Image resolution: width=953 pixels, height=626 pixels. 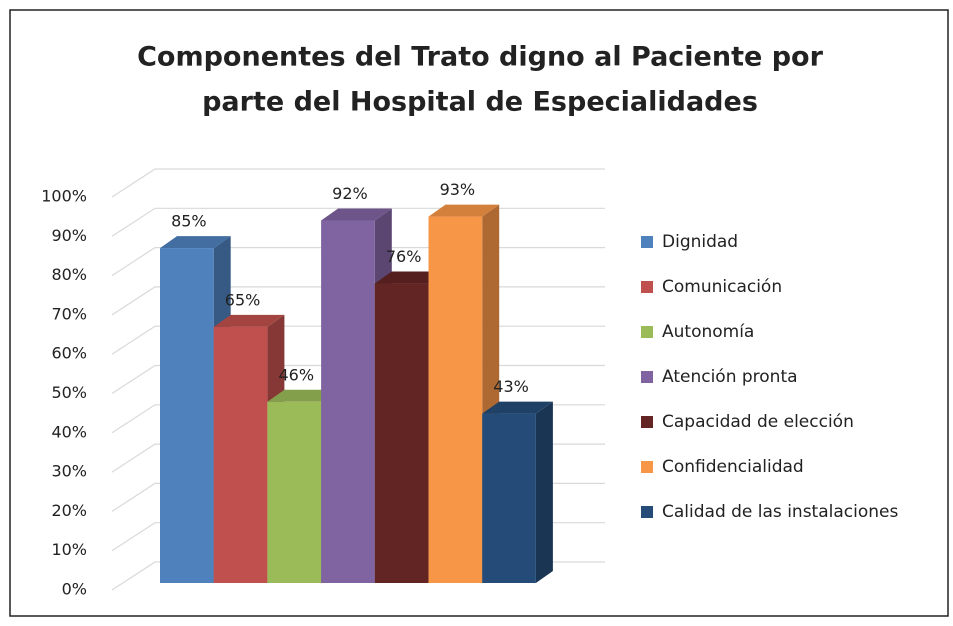 What do you see at coordinates (69, 235) in the screenshot?
I see `y-tick-label: 90%` at bounding box center [69, 235].